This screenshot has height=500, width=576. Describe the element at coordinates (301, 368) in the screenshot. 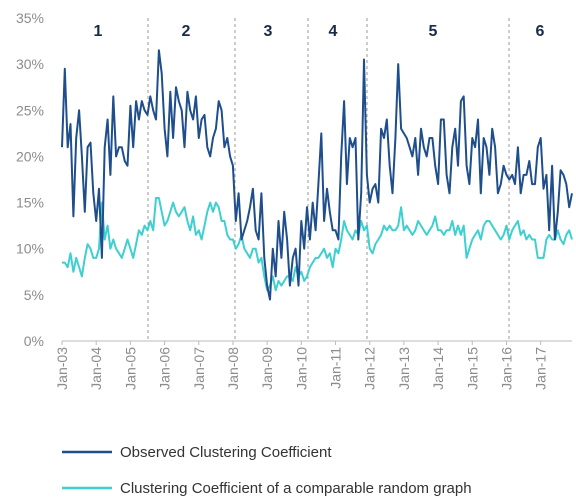

I see `x-tick-label: Jan-10` at that location.